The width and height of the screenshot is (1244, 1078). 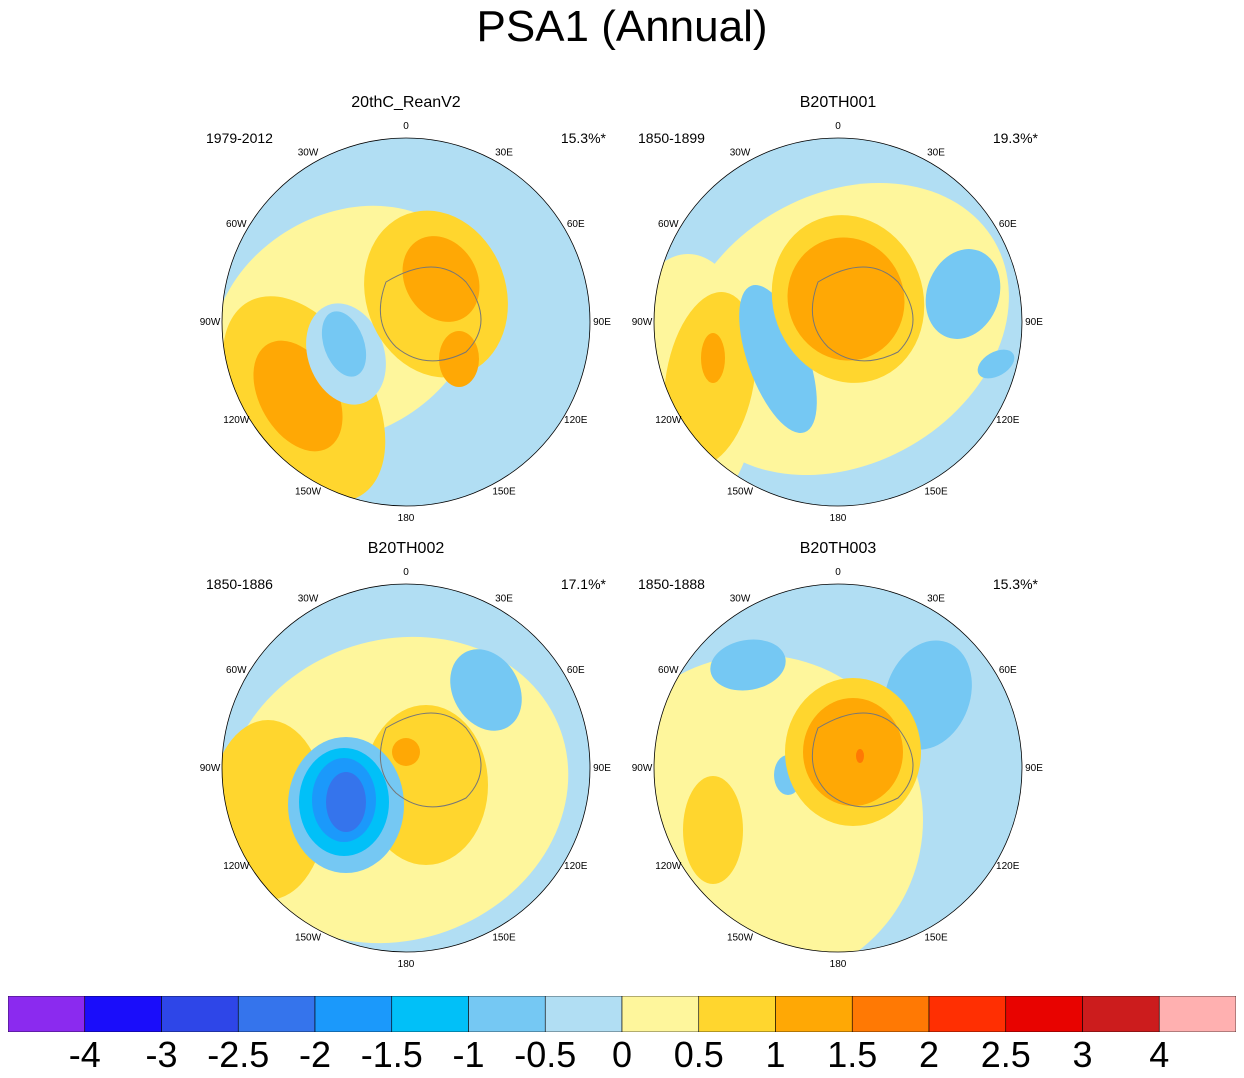 What do you see at coordinates (622, 26) in the screenshot?
I see `figure-title: PSA1 (Annual)` at bounding box center [622, 26].